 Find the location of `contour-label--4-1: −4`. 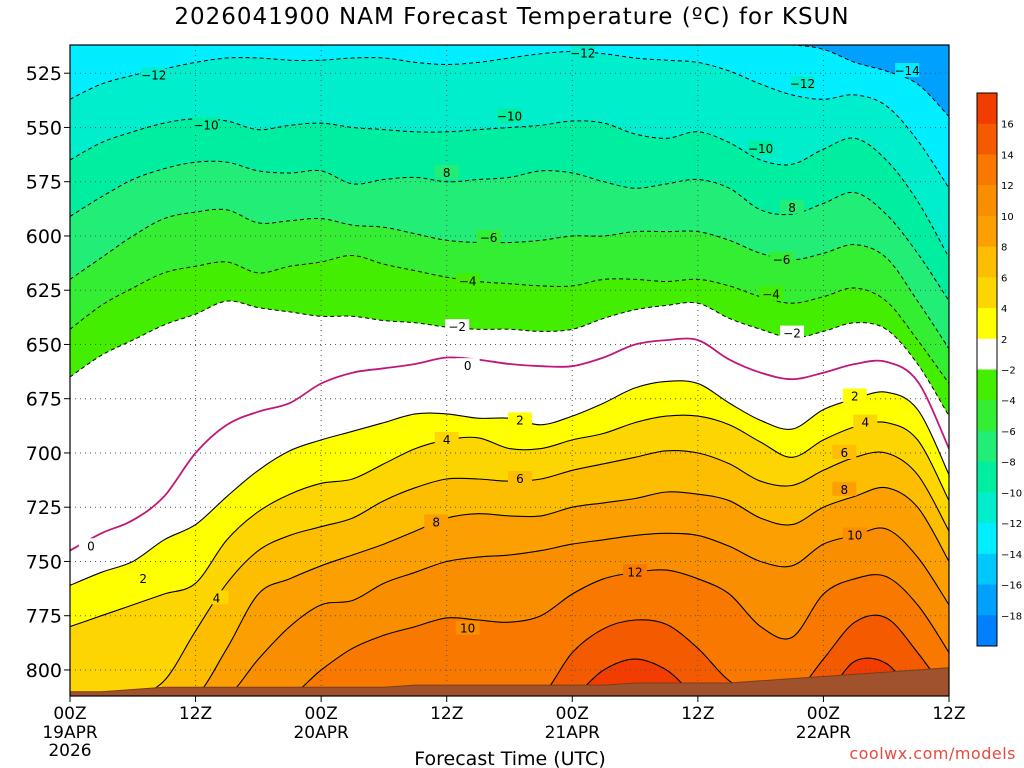

contour-label--4-1: −4 is located at coordinates (771, 295).